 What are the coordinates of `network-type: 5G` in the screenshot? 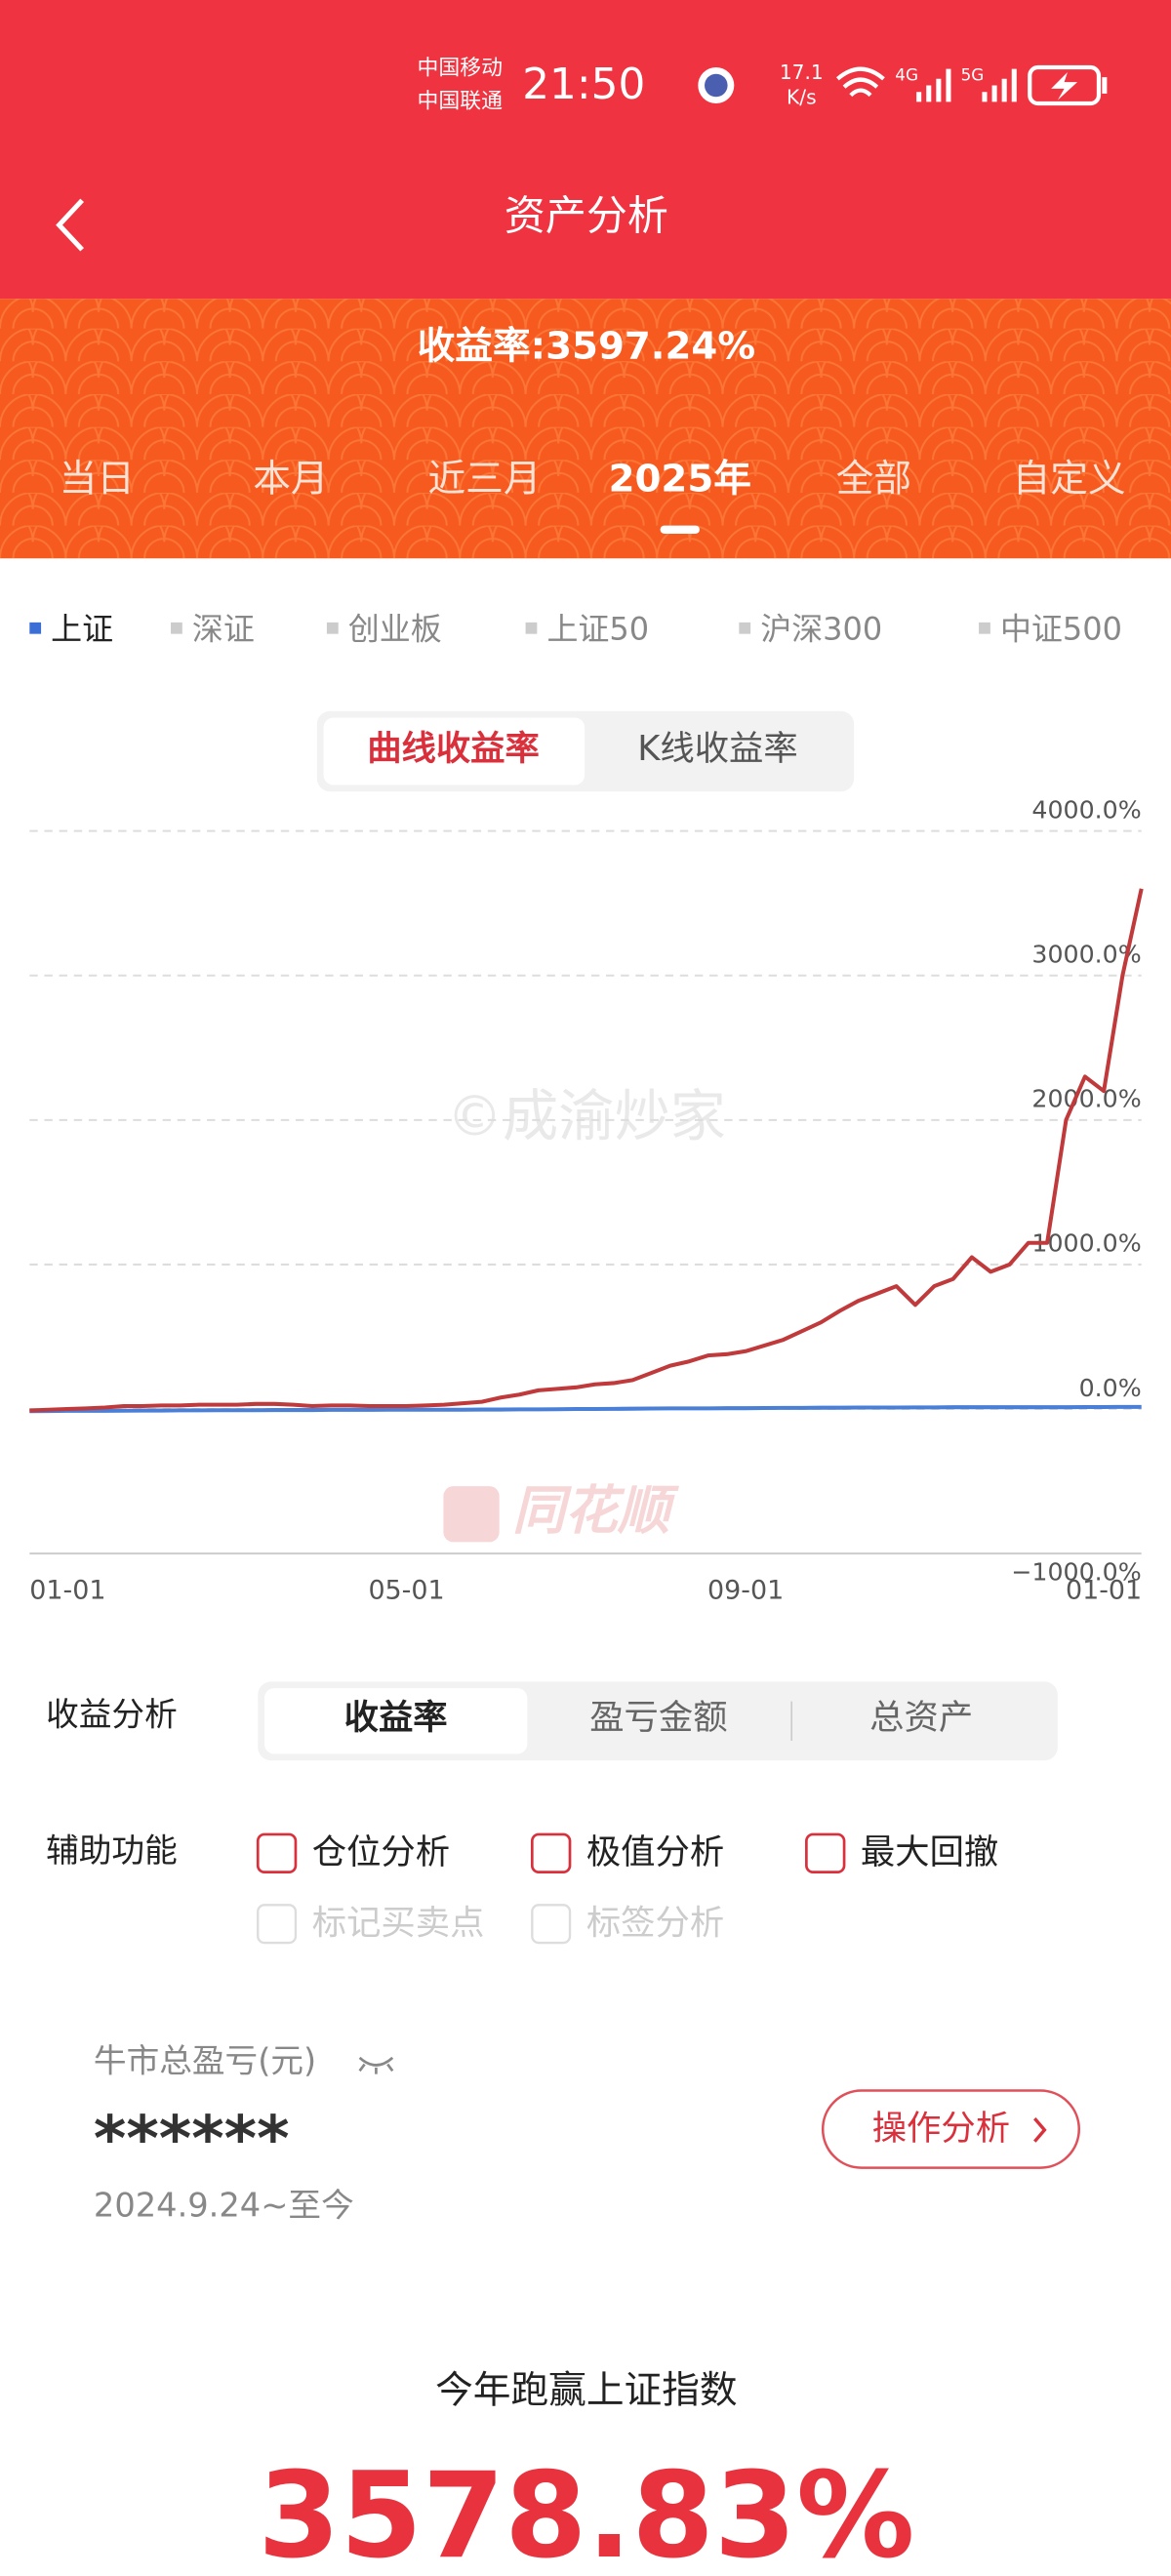 It's located at (973, 74).